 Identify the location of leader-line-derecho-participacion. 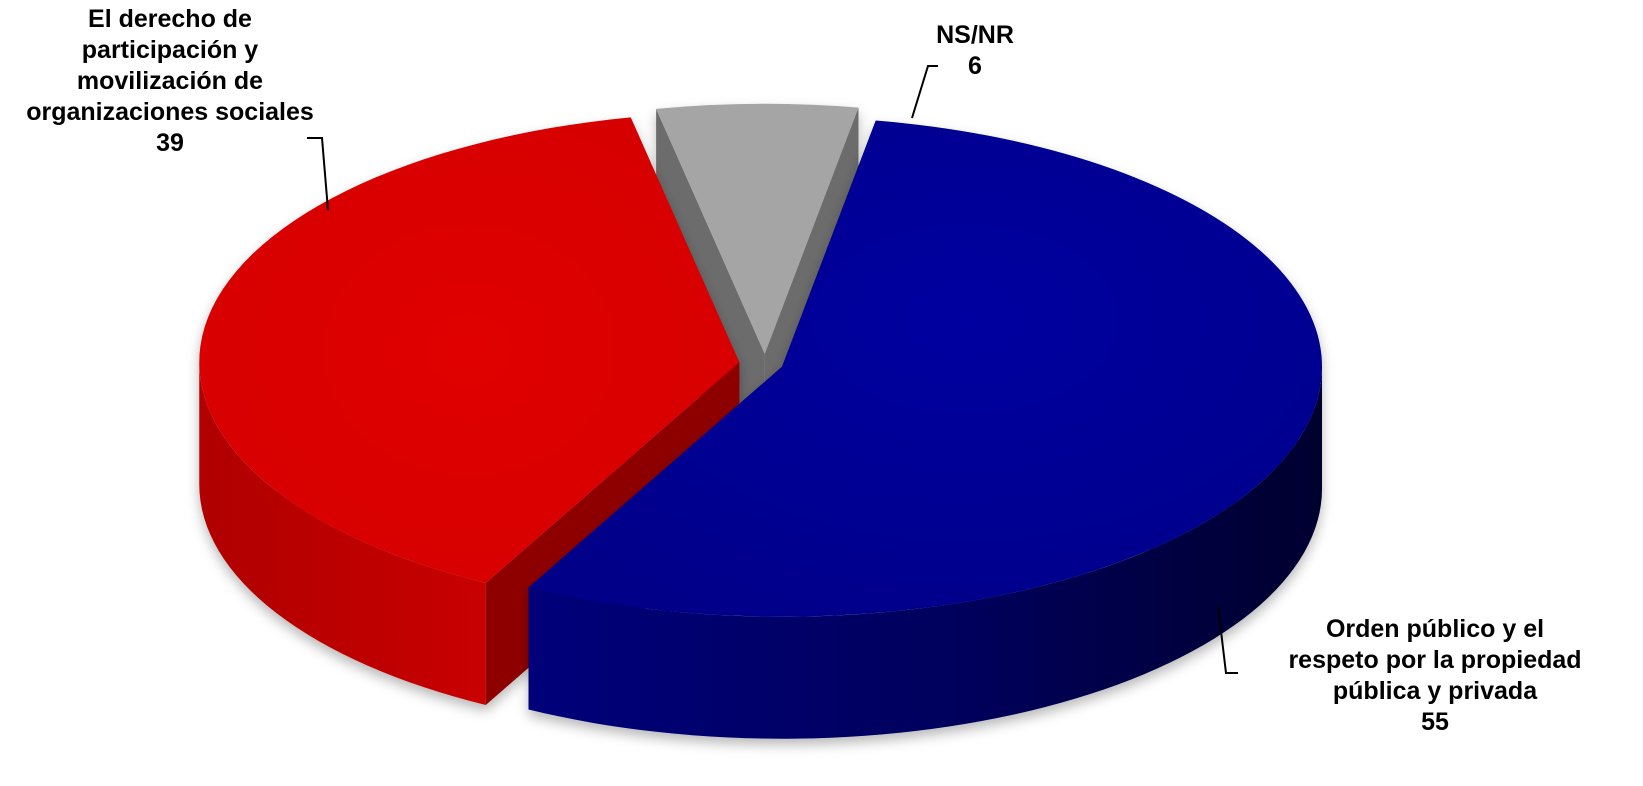
(318, 174).